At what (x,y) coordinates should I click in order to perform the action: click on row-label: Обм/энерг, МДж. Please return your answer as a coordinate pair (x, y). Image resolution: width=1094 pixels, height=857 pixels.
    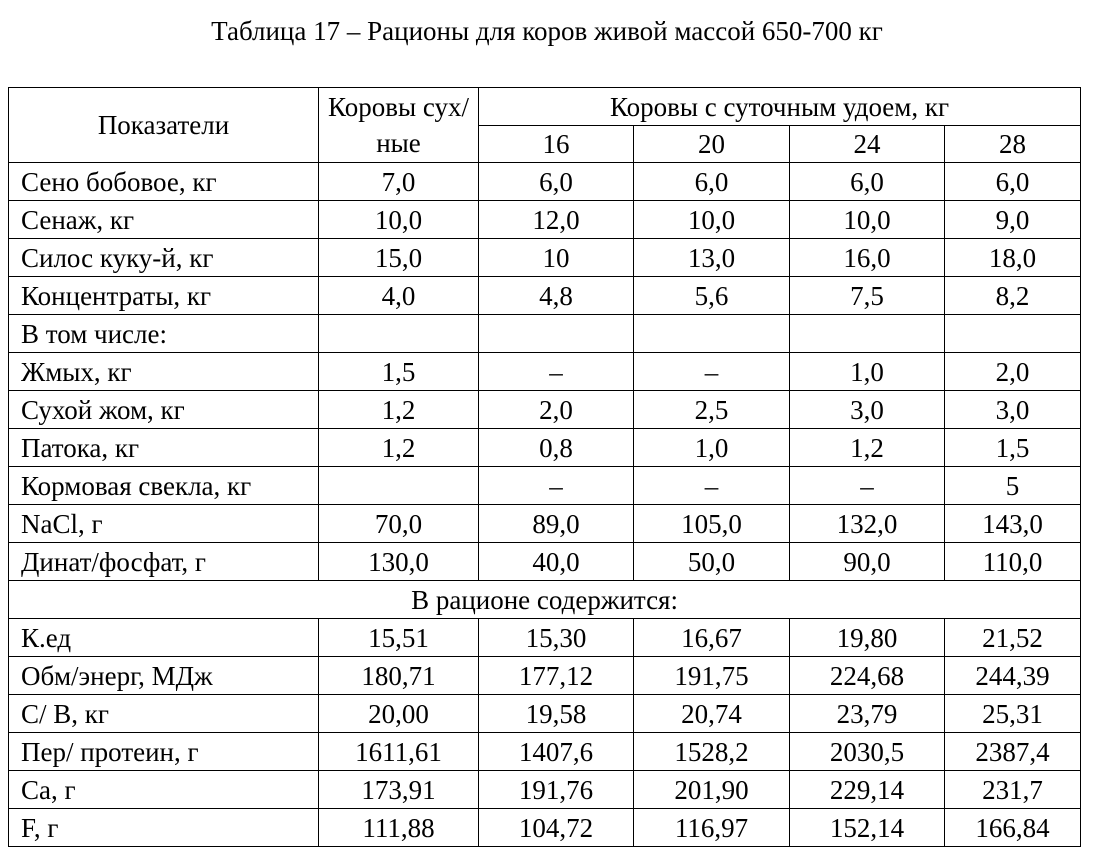
    Looking at the image, I should click on (163, 675).